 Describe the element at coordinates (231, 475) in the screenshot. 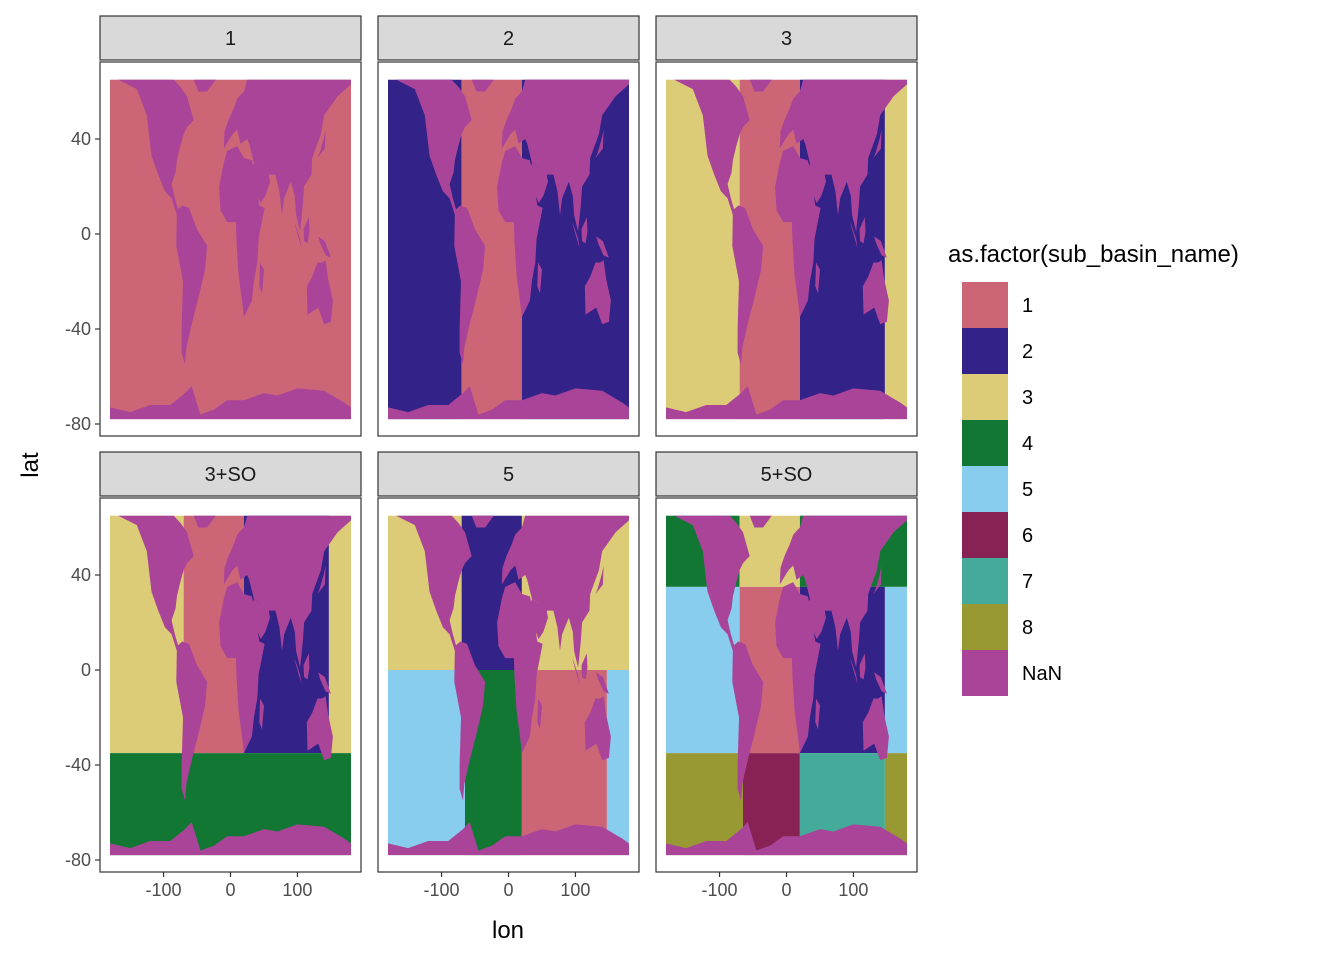

I see `facet-strip-label: 3+SO` at that location.